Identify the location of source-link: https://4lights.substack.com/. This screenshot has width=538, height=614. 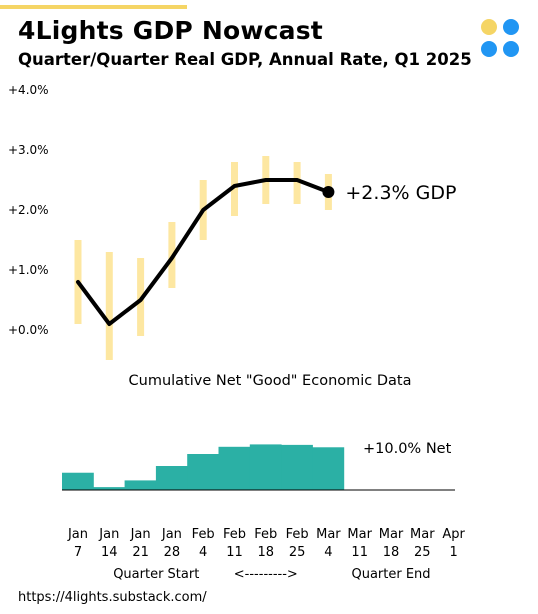
(112, 597).